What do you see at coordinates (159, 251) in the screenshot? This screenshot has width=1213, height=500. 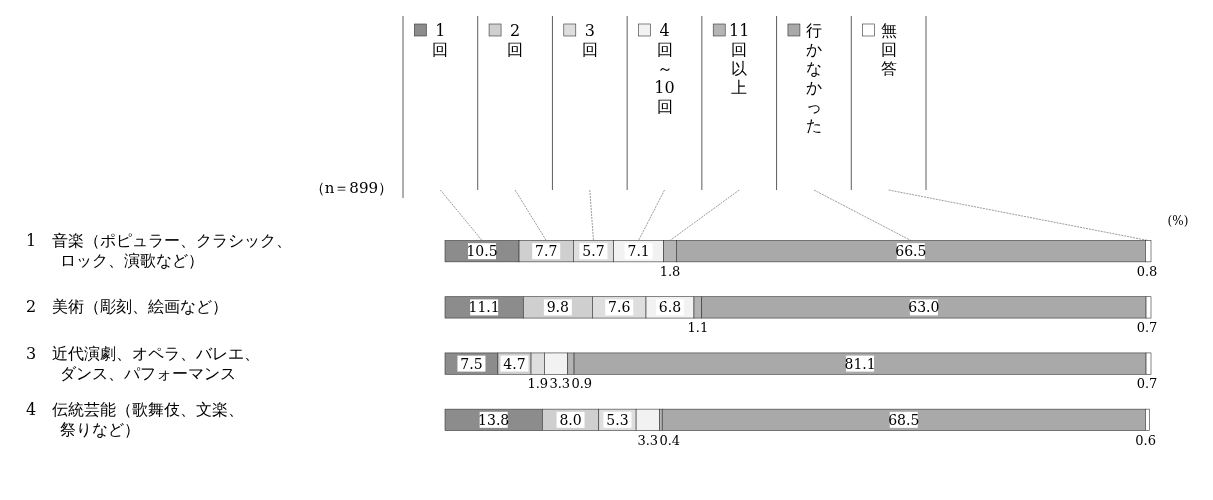 I see `y-tick-label: 1 音楽（ポピュラー、クラシック、ロック、演歌など）` at bounding box center [159, 251].